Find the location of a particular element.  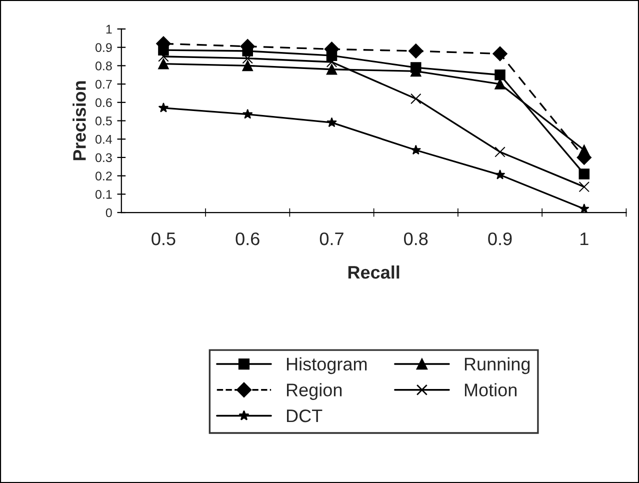

x-tick-label: 1 is located at coordinates (584, 239).